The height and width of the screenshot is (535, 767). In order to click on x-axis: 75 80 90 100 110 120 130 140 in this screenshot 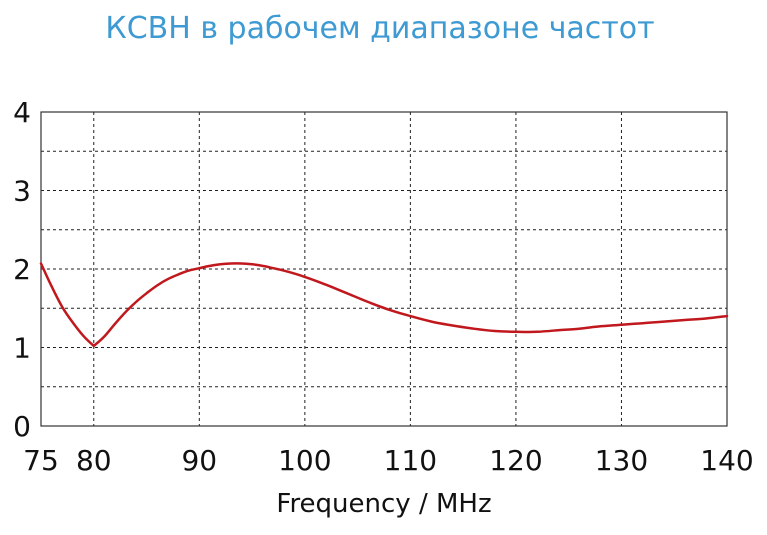, I will do `click(388, 460)`.